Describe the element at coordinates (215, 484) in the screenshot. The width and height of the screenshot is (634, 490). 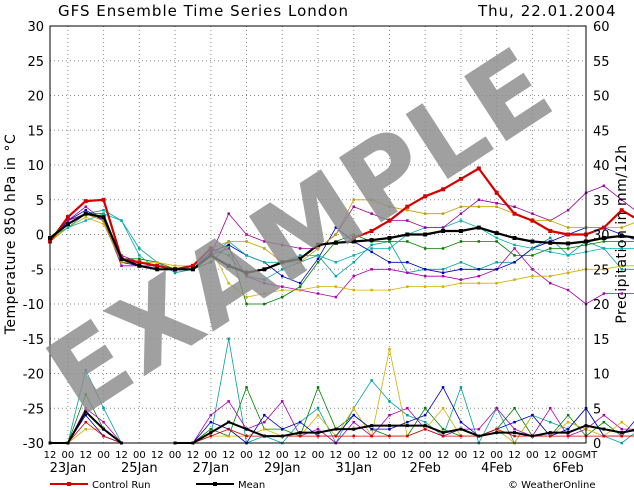
I see `legend-mean-marker` at that location.